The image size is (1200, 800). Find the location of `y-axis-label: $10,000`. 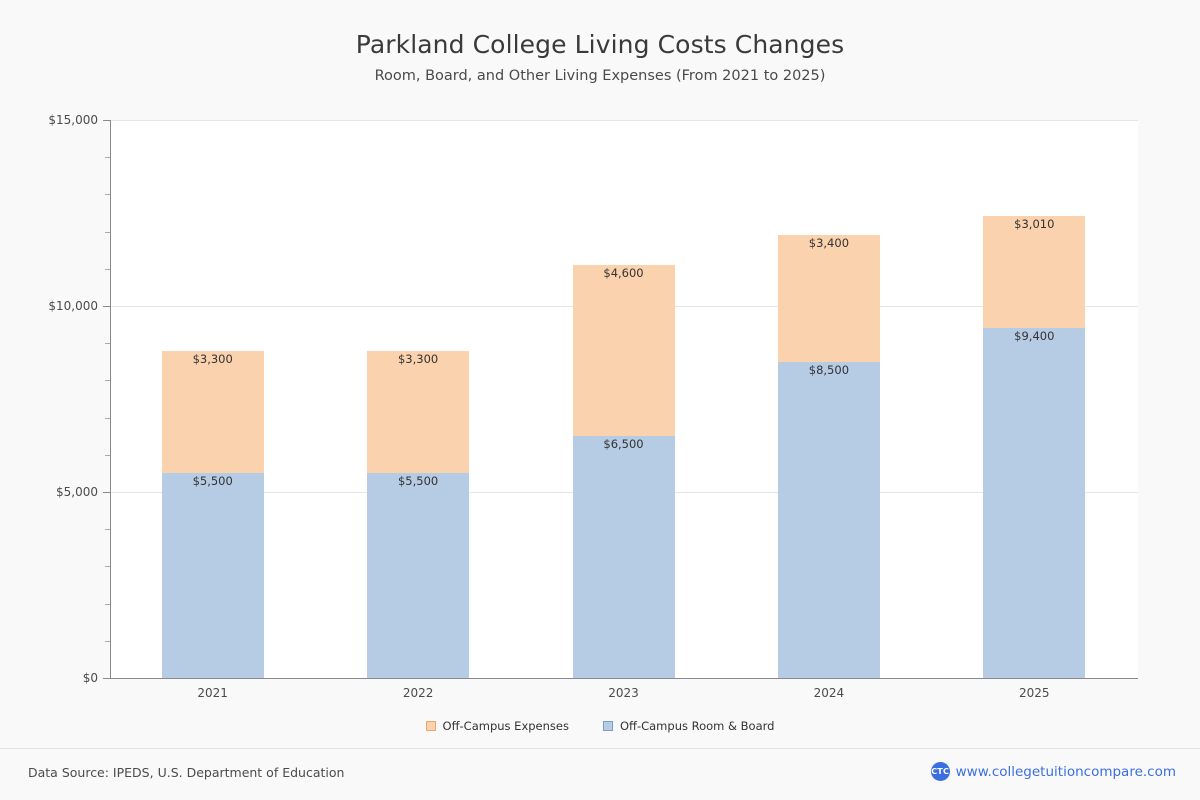

y-axis-label: $10,000 is located at coordinates (73, 306).